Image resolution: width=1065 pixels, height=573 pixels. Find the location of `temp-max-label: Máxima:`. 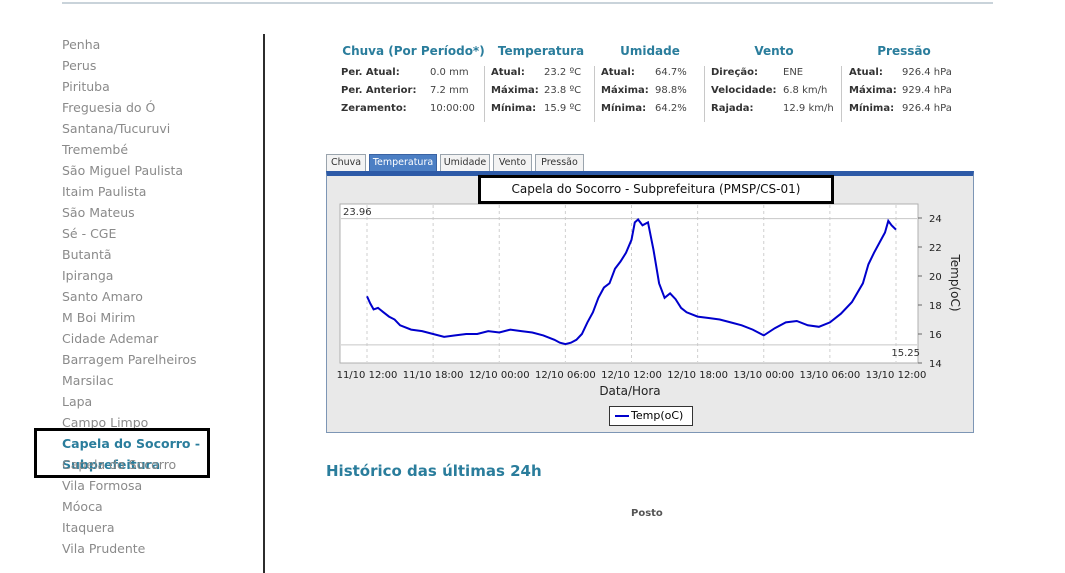

temp-max-label: Máxima: is located at coordinates (515, 90).